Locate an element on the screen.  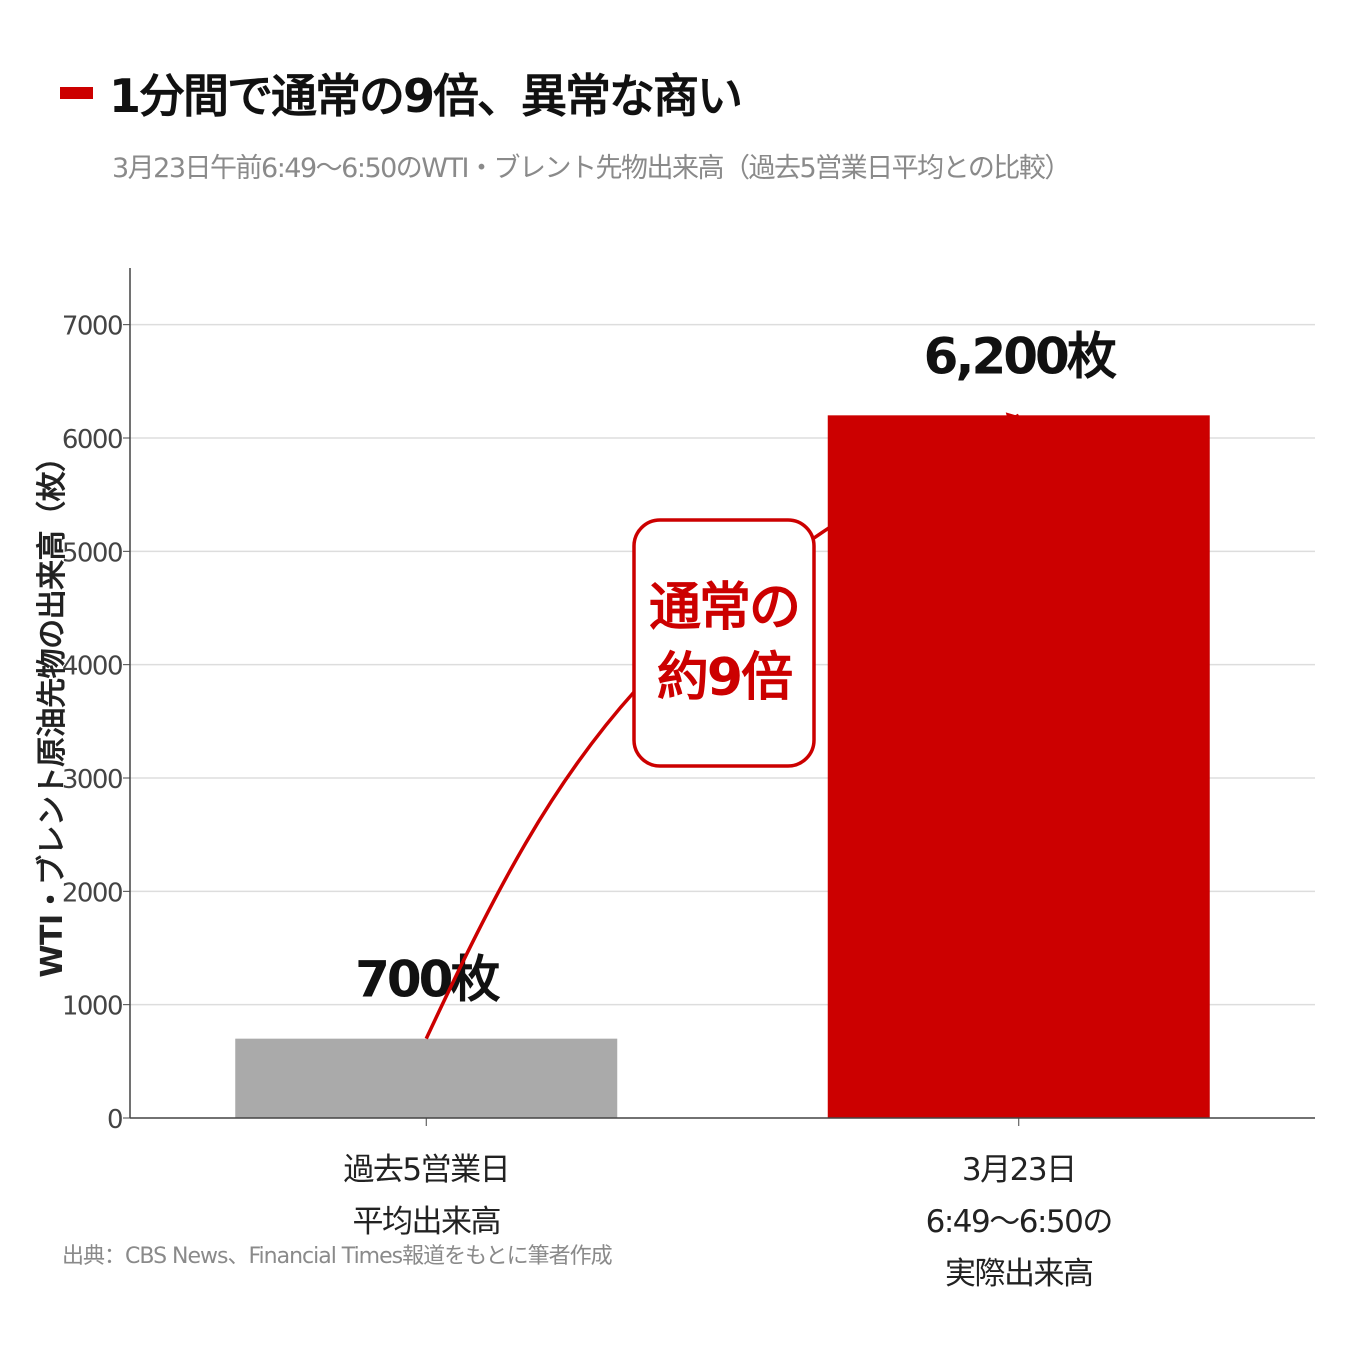
y-tick-label-4000: 4000 is located at coordinates (92, 667).